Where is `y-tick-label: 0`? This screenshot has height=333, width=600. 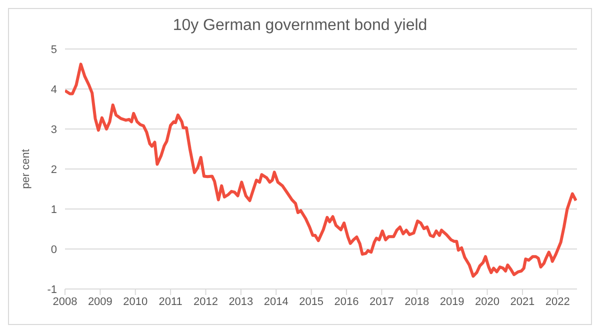
y-tick-label: 0 is located at coordinates (53, 250).